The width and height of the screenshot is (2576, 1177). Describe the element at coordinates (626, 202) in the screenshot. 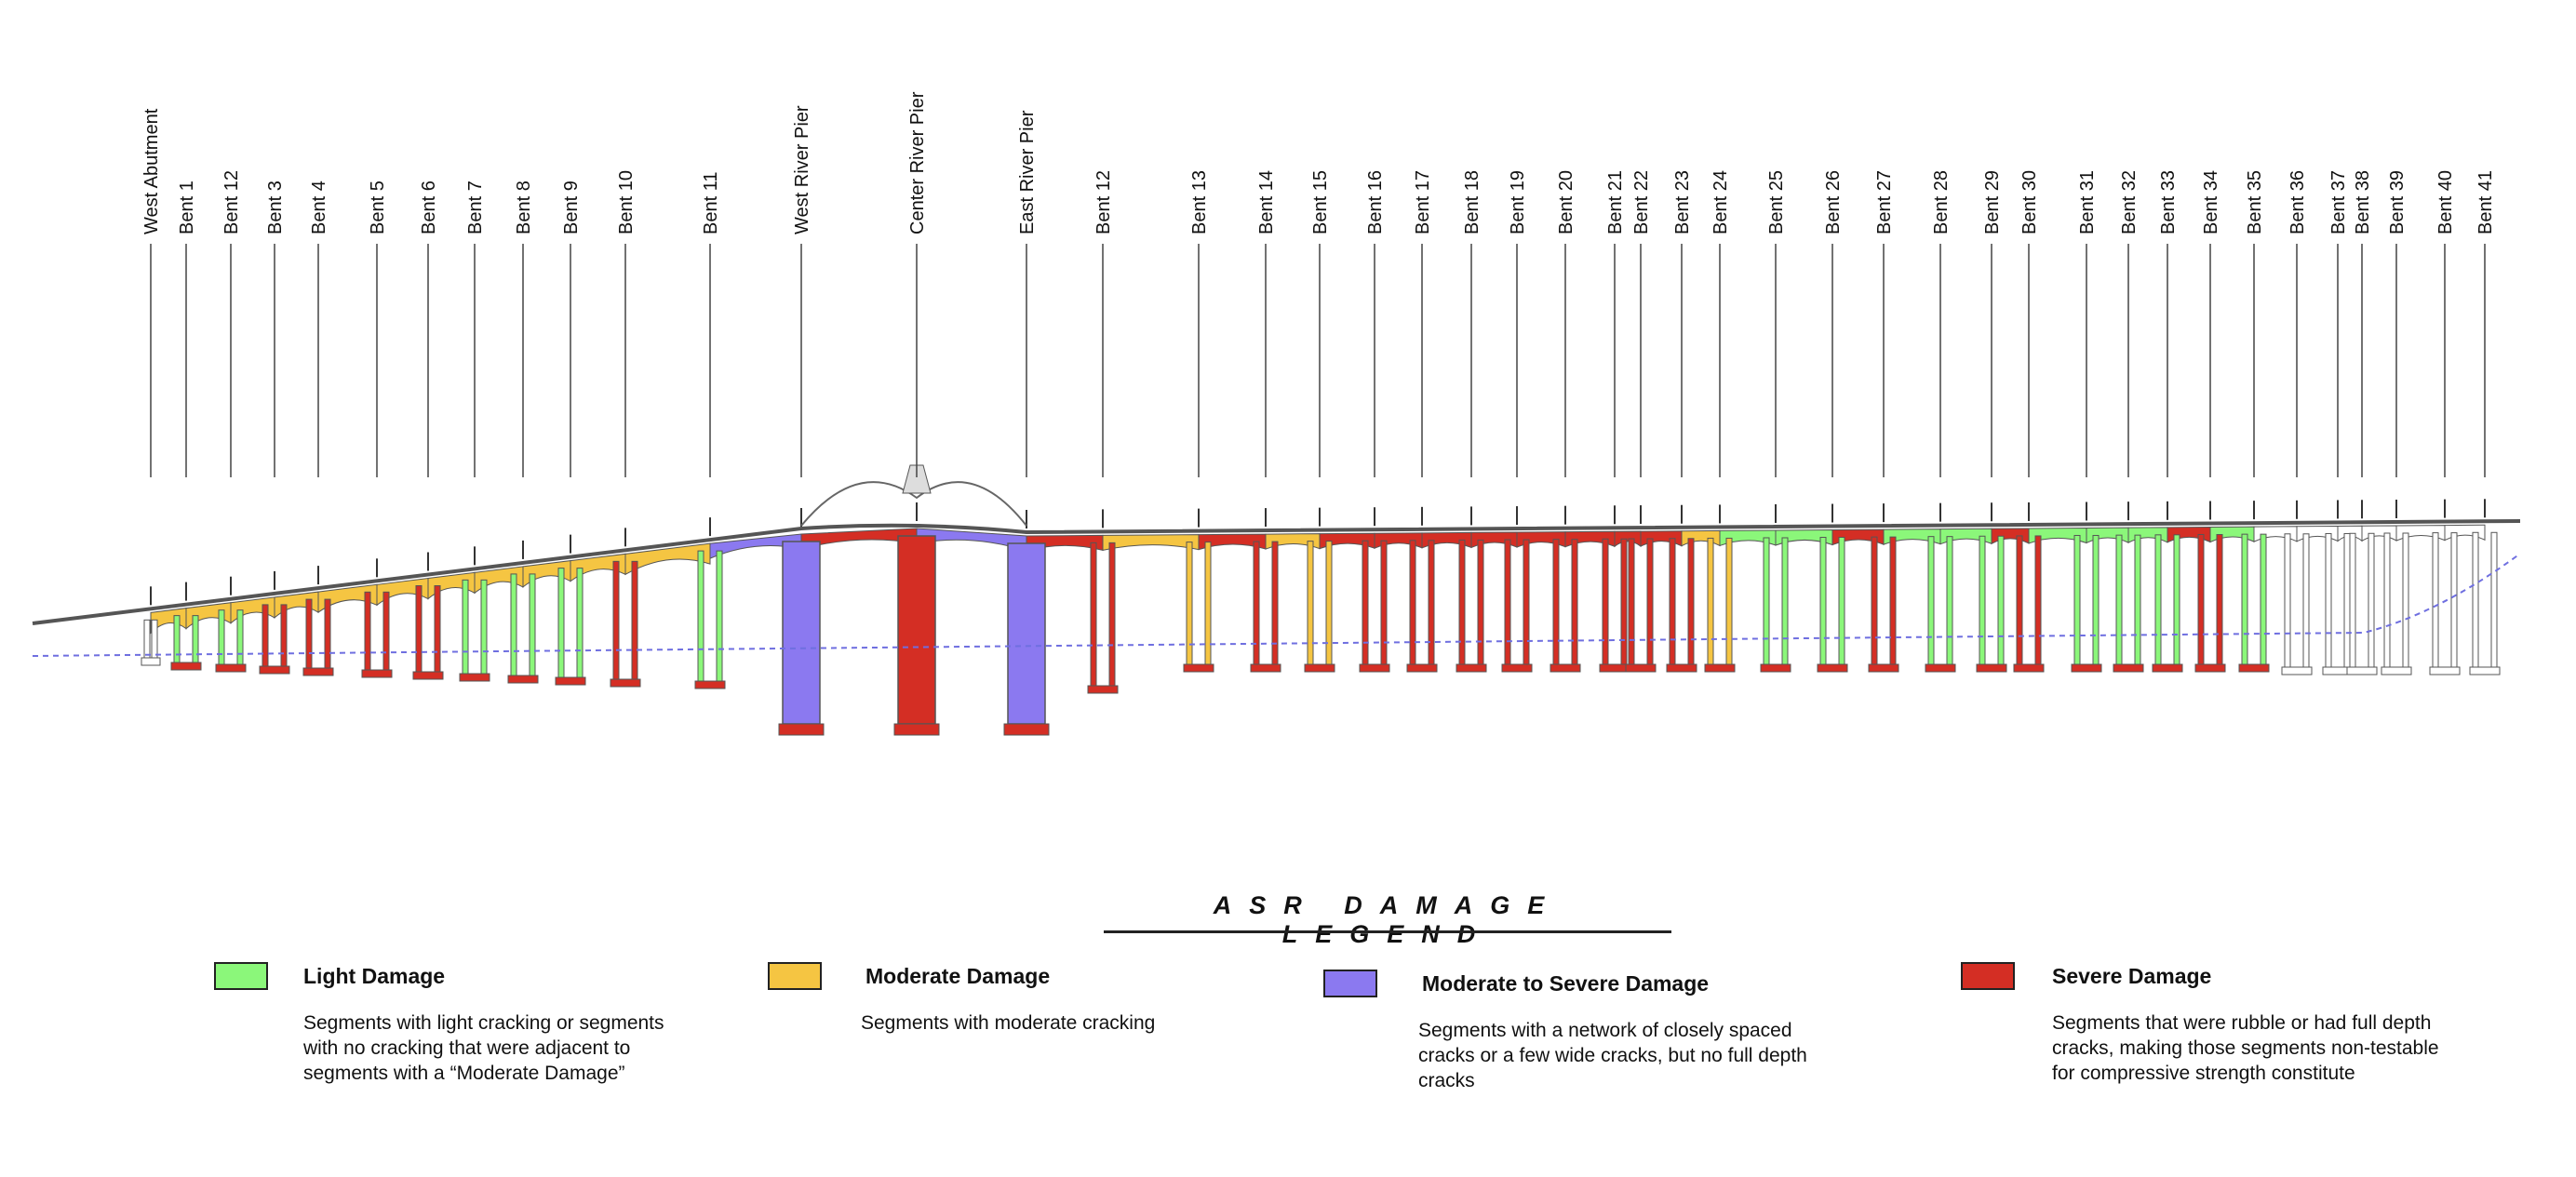

I see `support-label-text: Bent 10` at that location.